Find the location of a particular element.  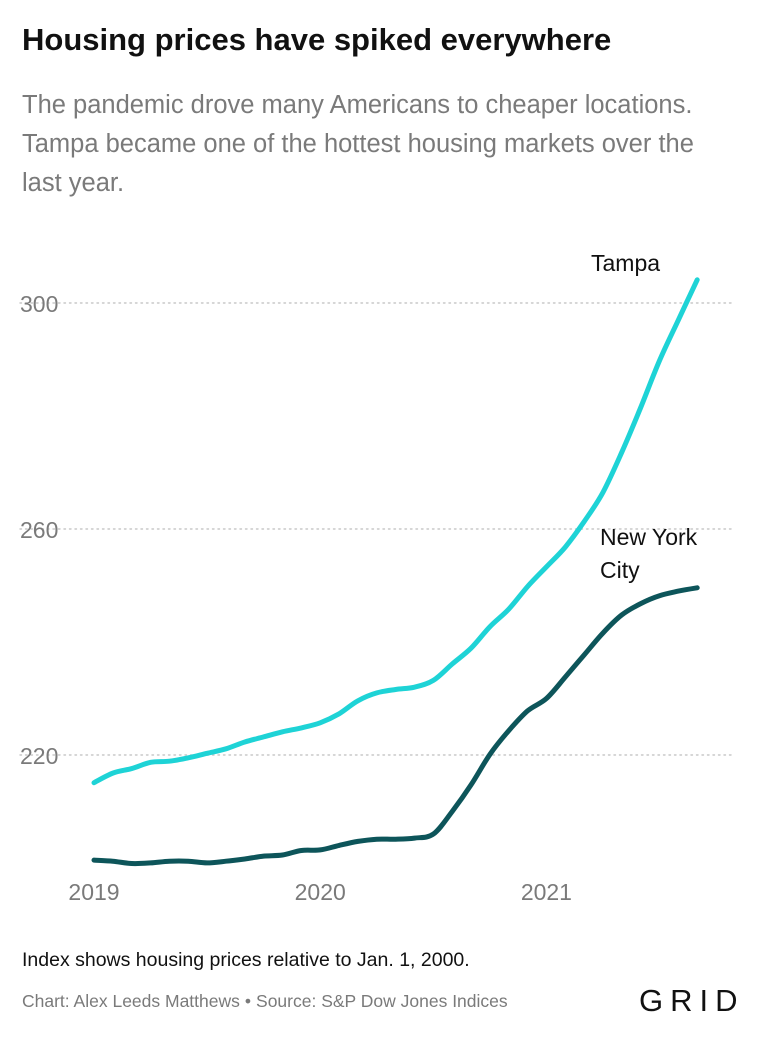

y-axis-ticks: 220 260 300 is located at coordinates (39, 530).